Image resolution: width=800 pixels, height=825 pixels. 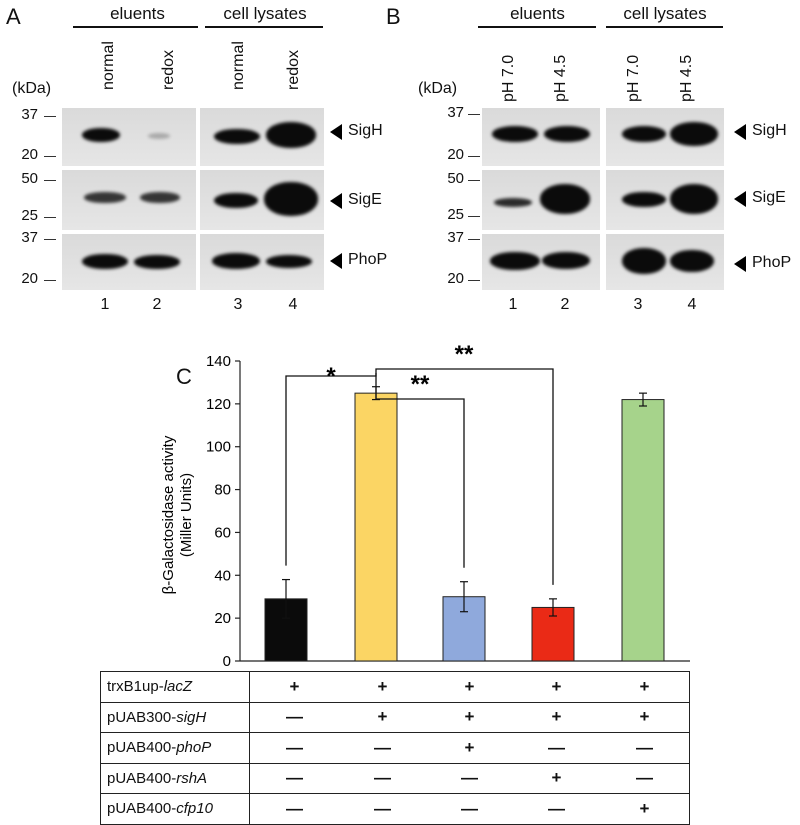 I want to click on row-label-prefix: pUAB300-, so click(x=142, y=717).